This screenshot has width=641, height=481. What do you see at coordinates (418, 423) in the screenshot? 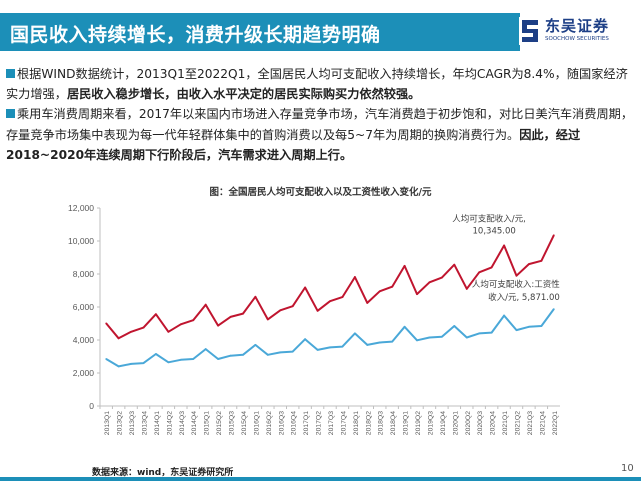
I see `x-tick-label: 2019Q2` at bounding box center [418, 423].